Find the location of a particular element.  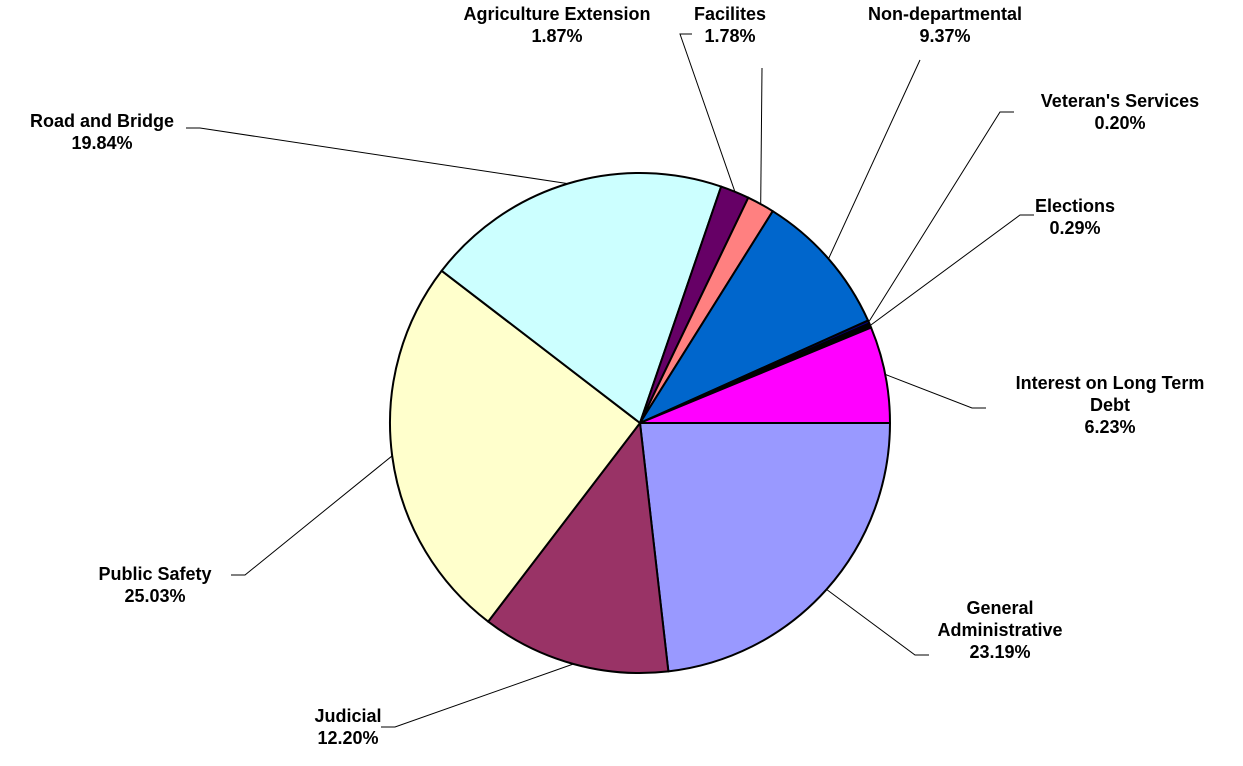

slice-label-non-departmental: Non-departmental 9.37% is located at coordinates (945, 25).